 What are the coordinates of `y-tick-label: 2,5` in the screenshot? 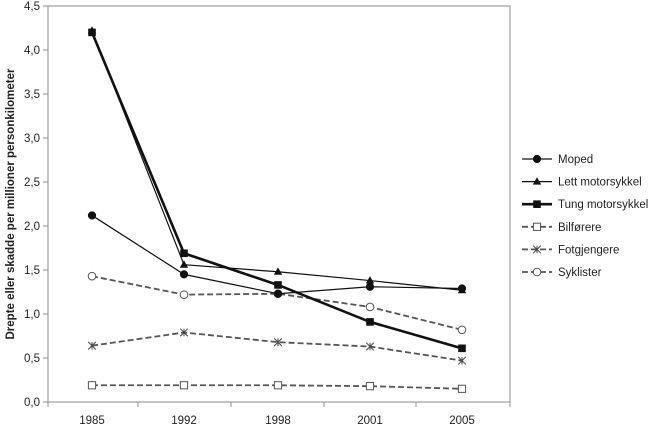 It's located at (32, 183).